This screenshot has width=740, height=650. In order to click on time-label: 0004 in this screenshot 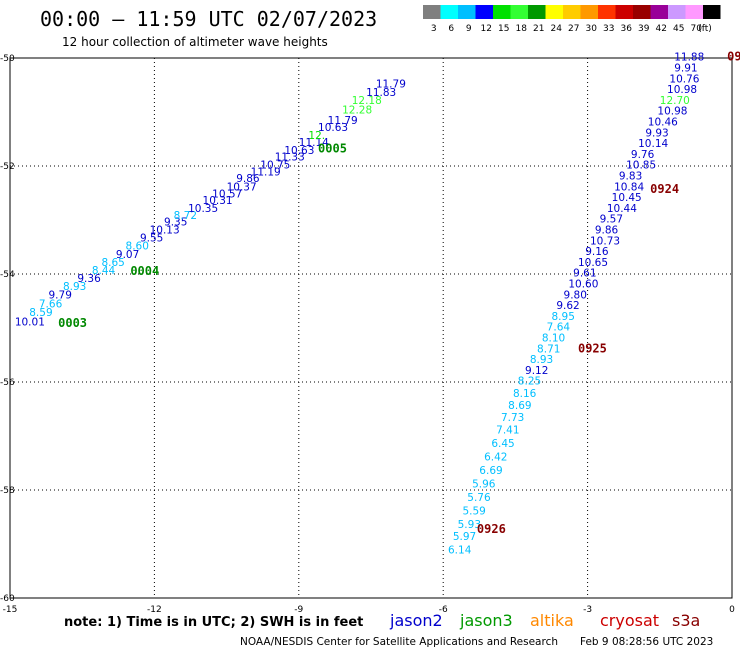, I will do `click(144, 271)`.